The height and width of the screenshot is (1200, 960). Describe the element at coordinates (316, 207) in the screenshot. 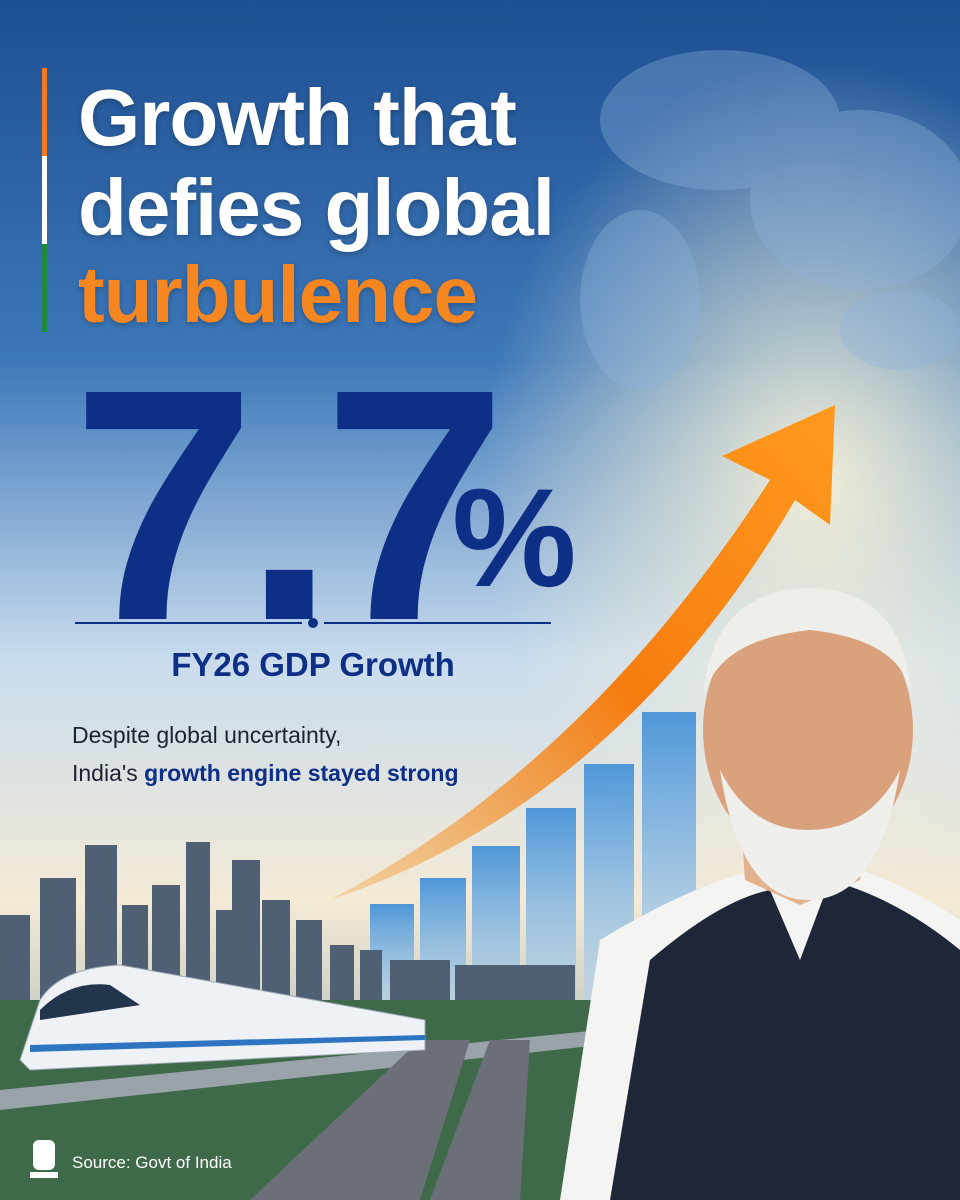

I see `title-line: defies global` at that location.